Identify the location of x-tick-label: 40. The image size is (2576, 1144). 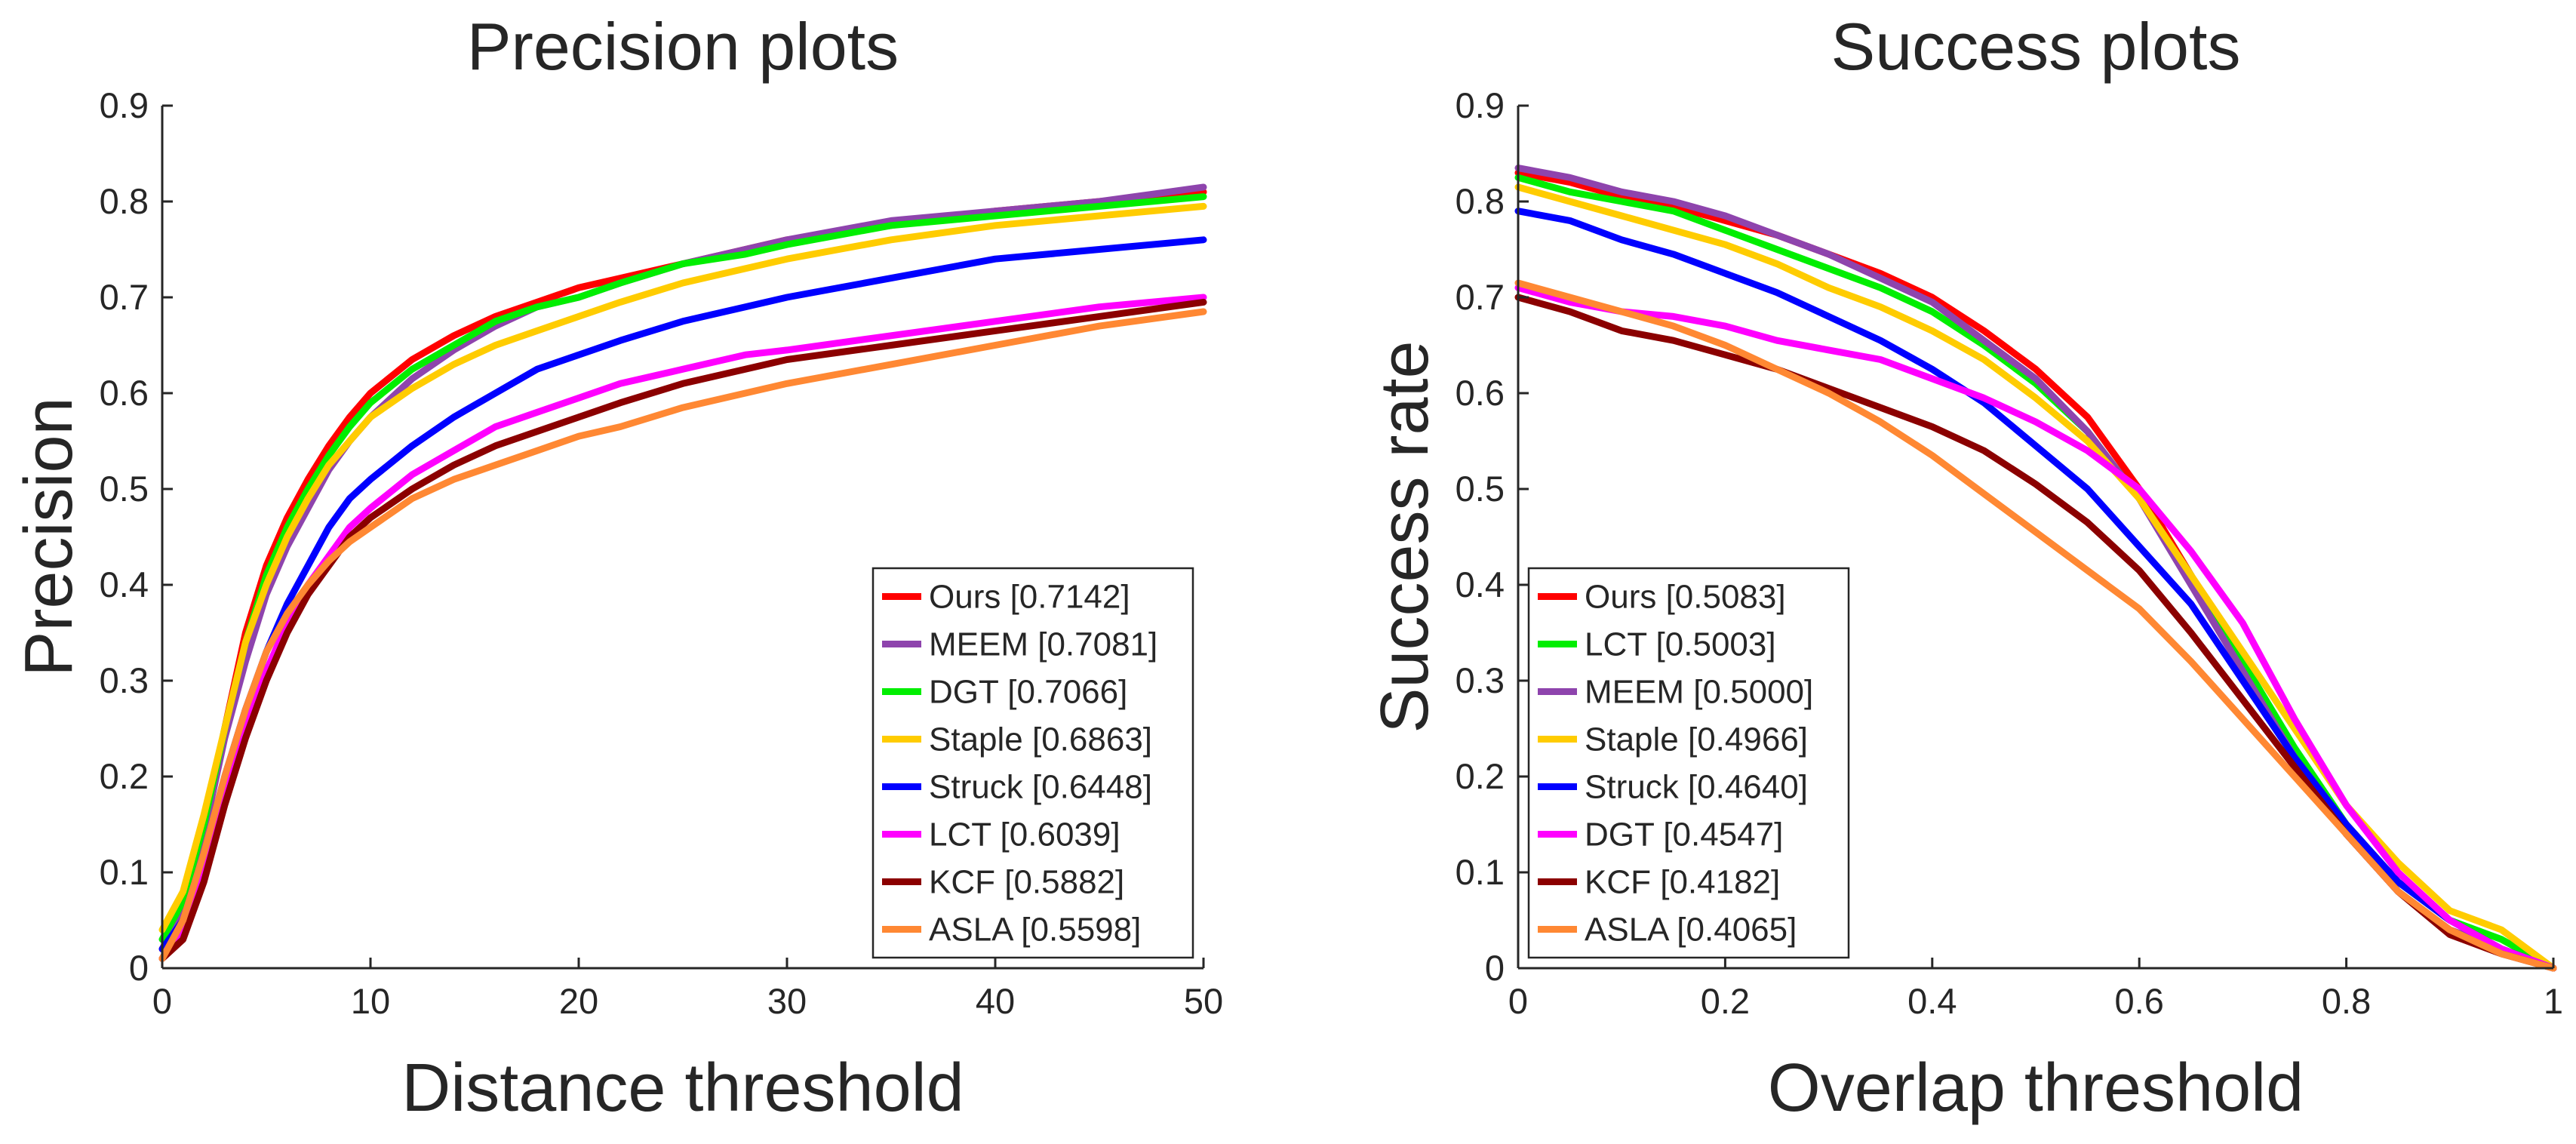
(995, 1001).